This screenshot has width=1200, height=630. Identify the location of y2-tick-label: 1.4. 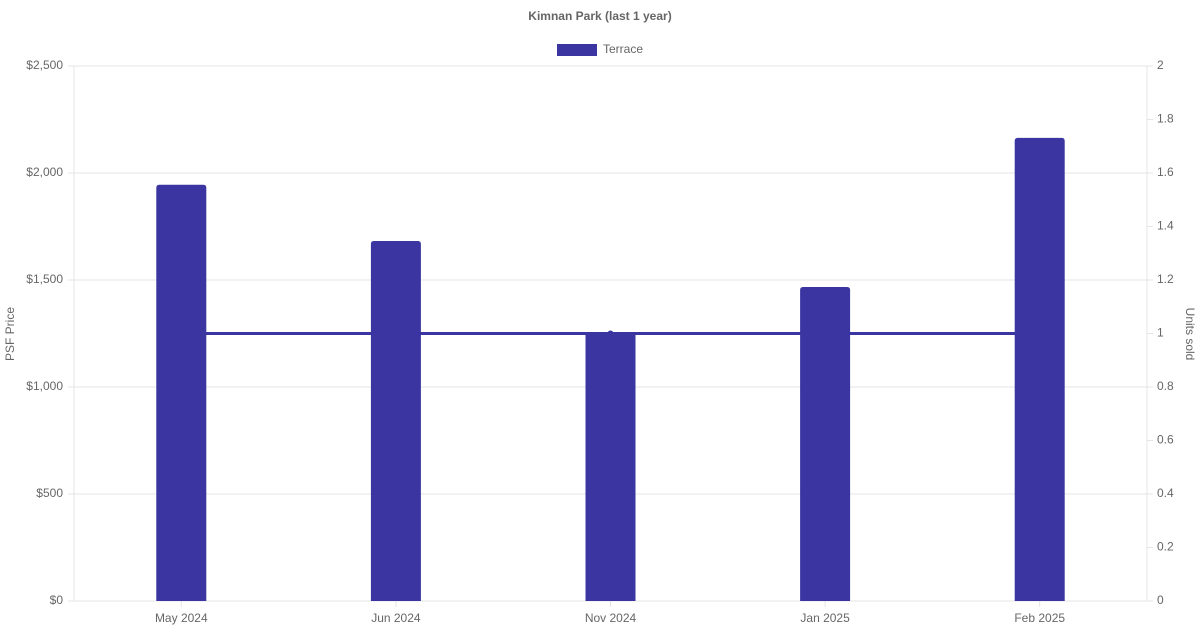
(1165, 226).